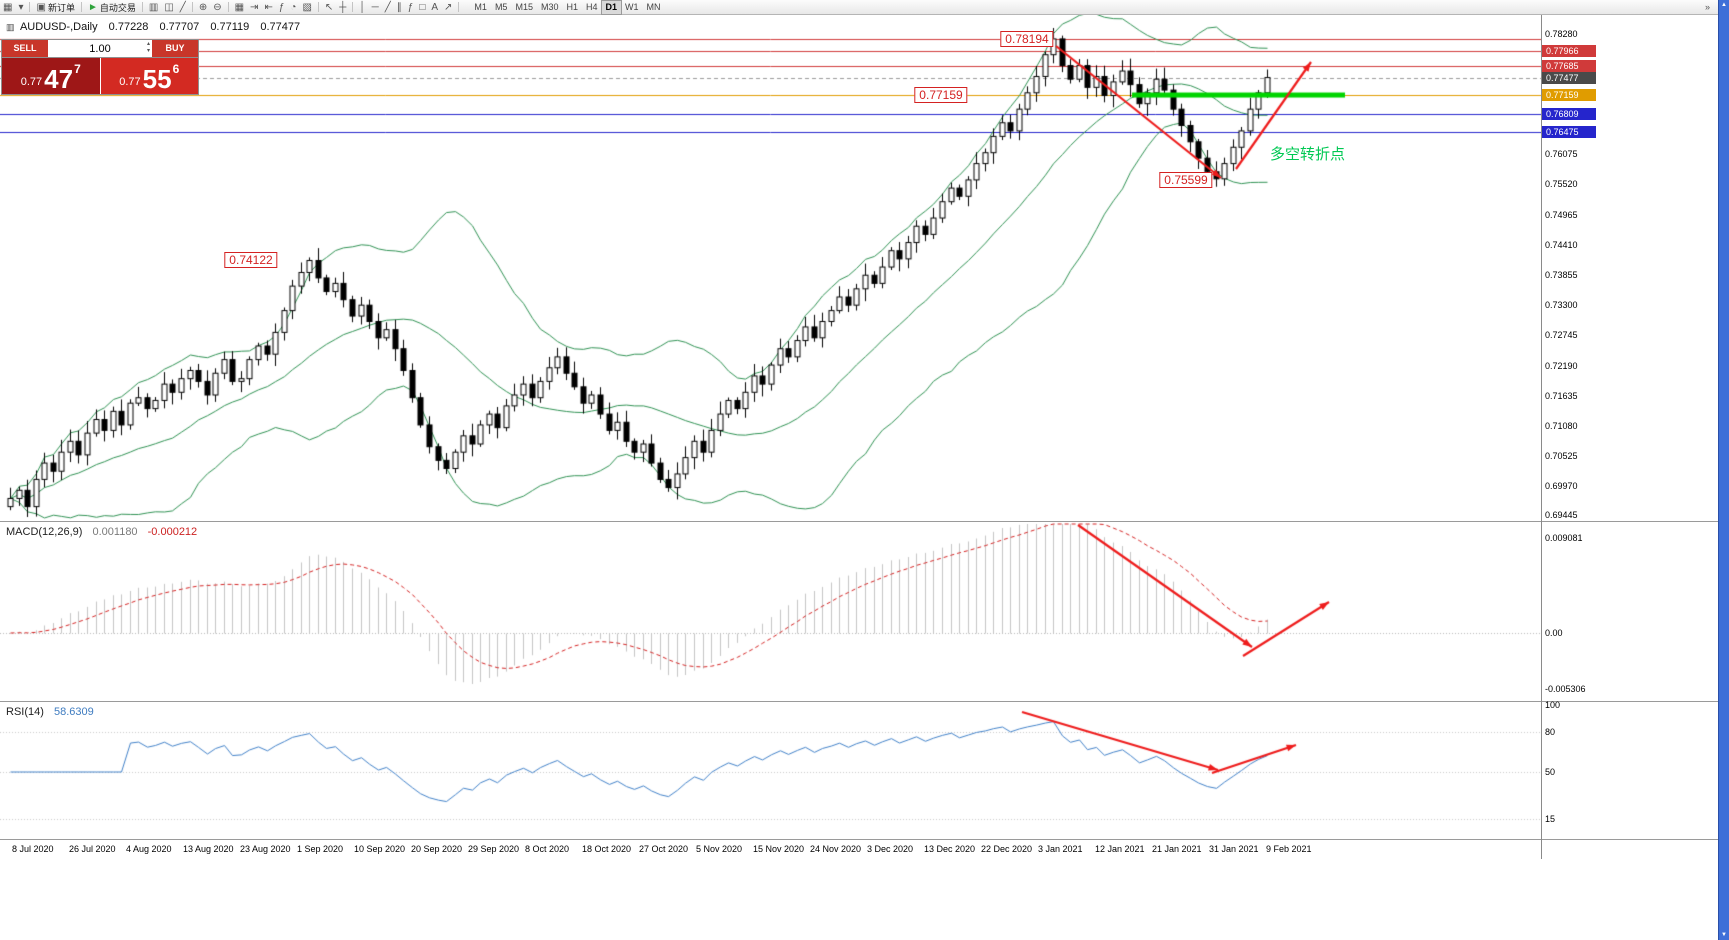 This screenshot has width=1729, height=940. Describe the element at coordinates (149, 76) in the screenshot. I see `buy-price-button: 0.77 55 6` at that location.